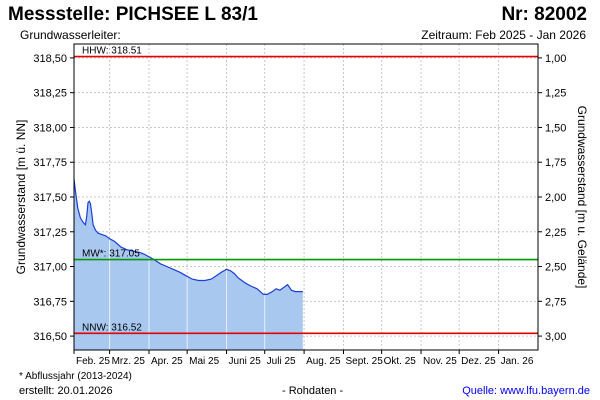 This screenshot has width=600, height=400. Describe the element at coordinates (555, 337) in the screenshot. I see `y-tick-label-right: 3,00` at that location.